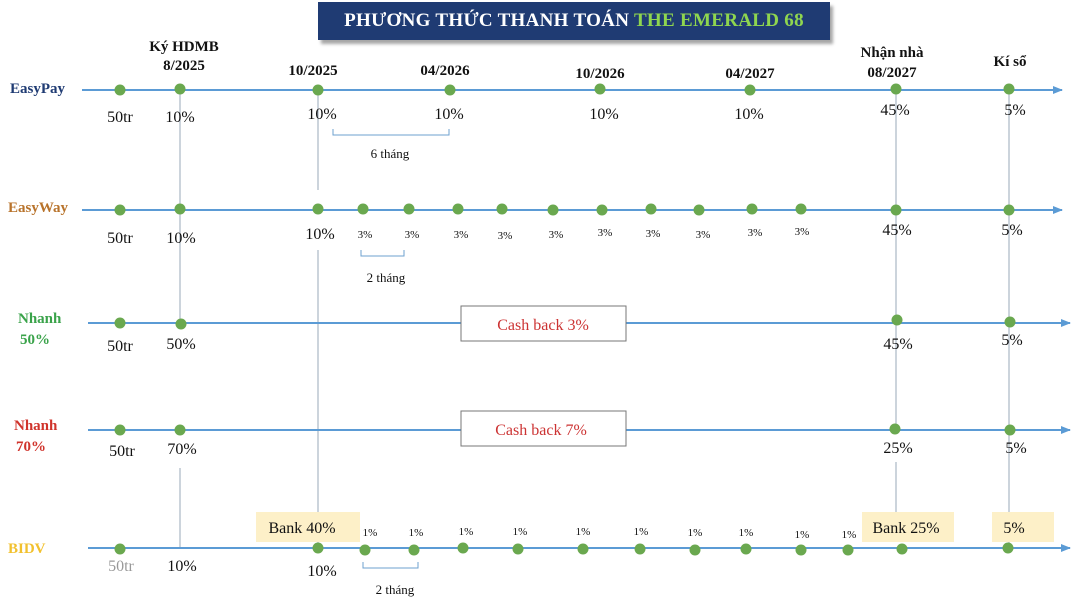  Describe the element at coordinates (897, 344) in the screenshot. I see `nhanh50-handover: 45%` at that location.